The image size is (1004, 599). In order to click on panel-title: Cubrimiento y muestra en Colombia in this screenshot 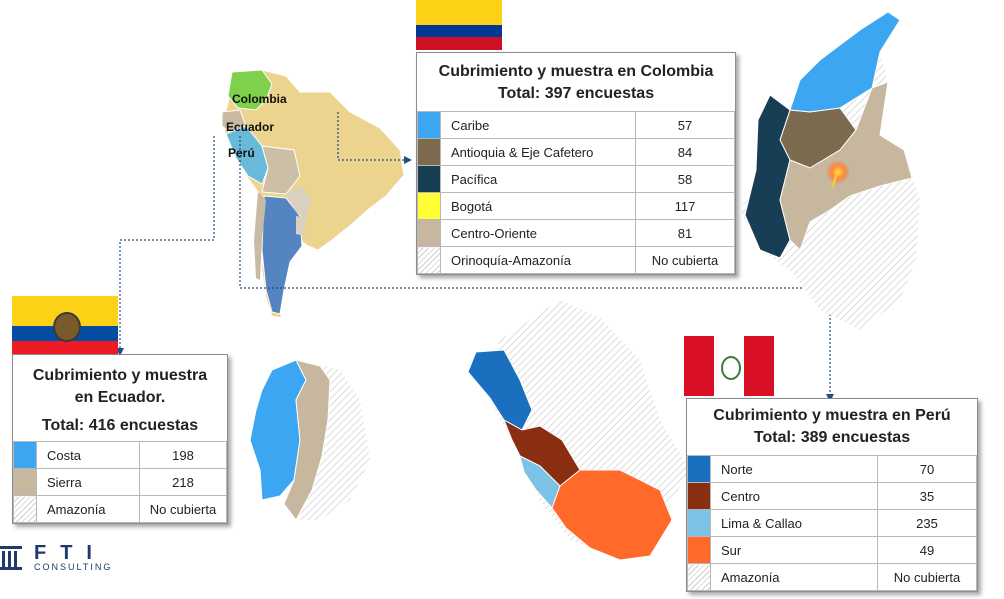, I will do `click(576, 71)`.